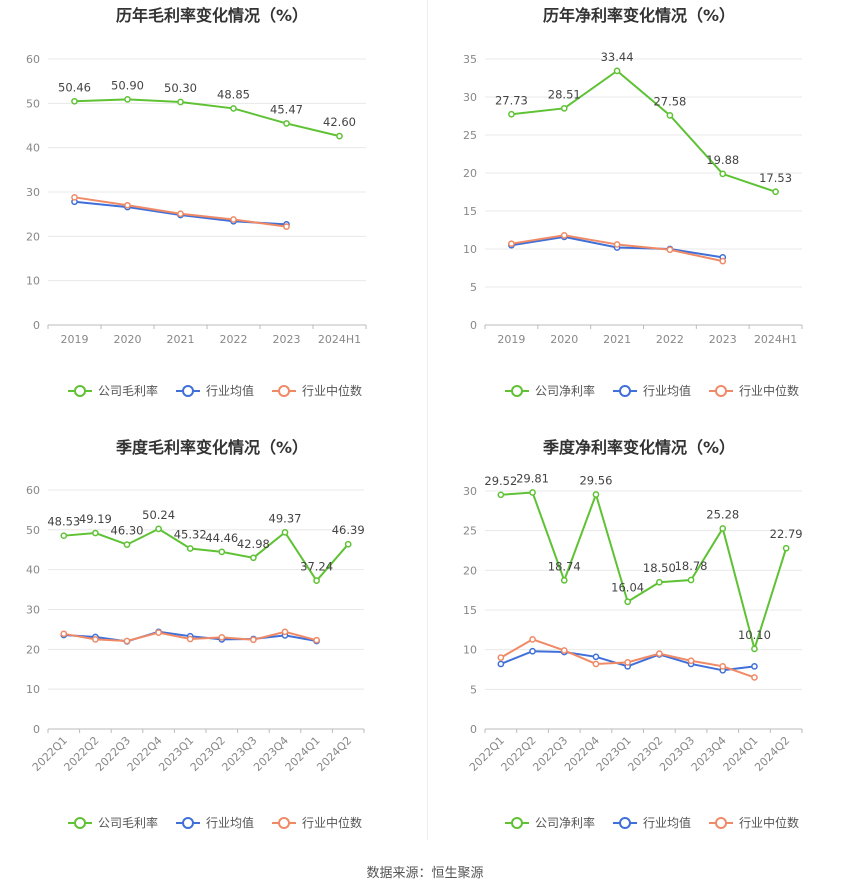 The height and width of the screenshot is (891, 850). What do you see at coordinates (233, 94) in the screenshot?
I see `data-label: 48.85` at bounding box center [233, 94].